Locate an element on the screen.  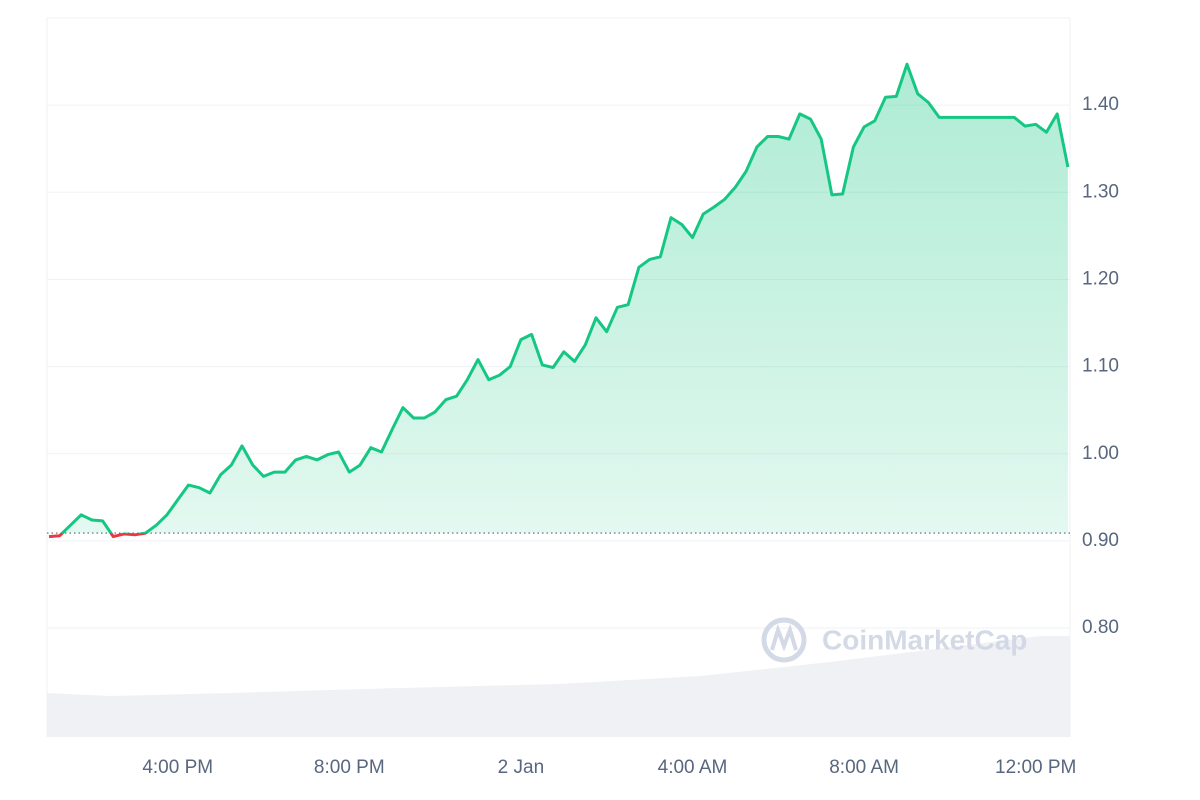
x-tick-label: 2 Jan is located at coordinates (521, 767).